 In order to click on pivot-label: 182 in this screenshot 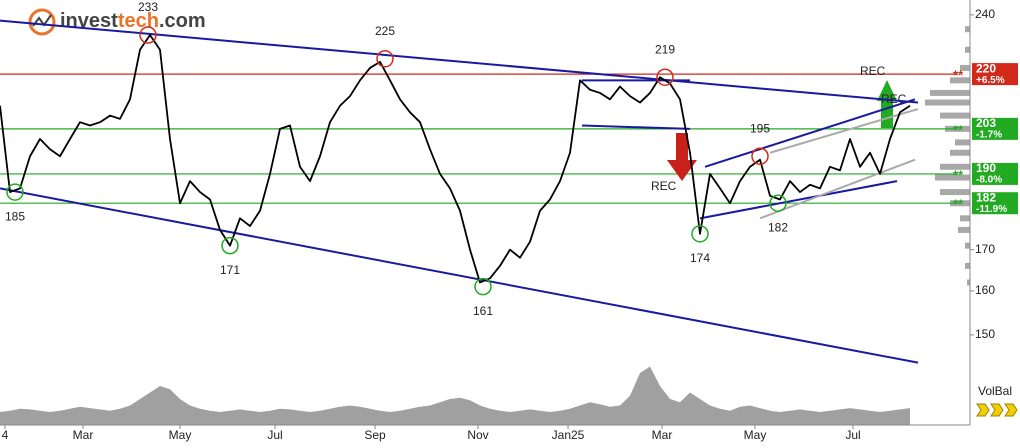, I will do `click(778, 227)`.